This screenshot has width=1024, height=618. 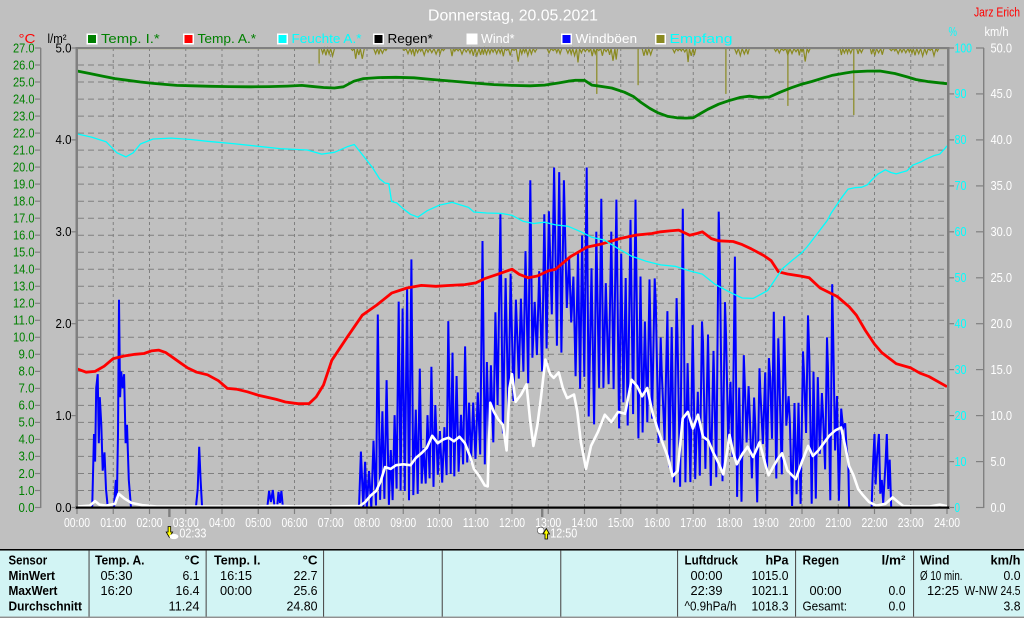 What do you see at coordinates (237, 560) in the screenshot?
I see `svg-text: Temp. I.` at bounding box center [237, 560].